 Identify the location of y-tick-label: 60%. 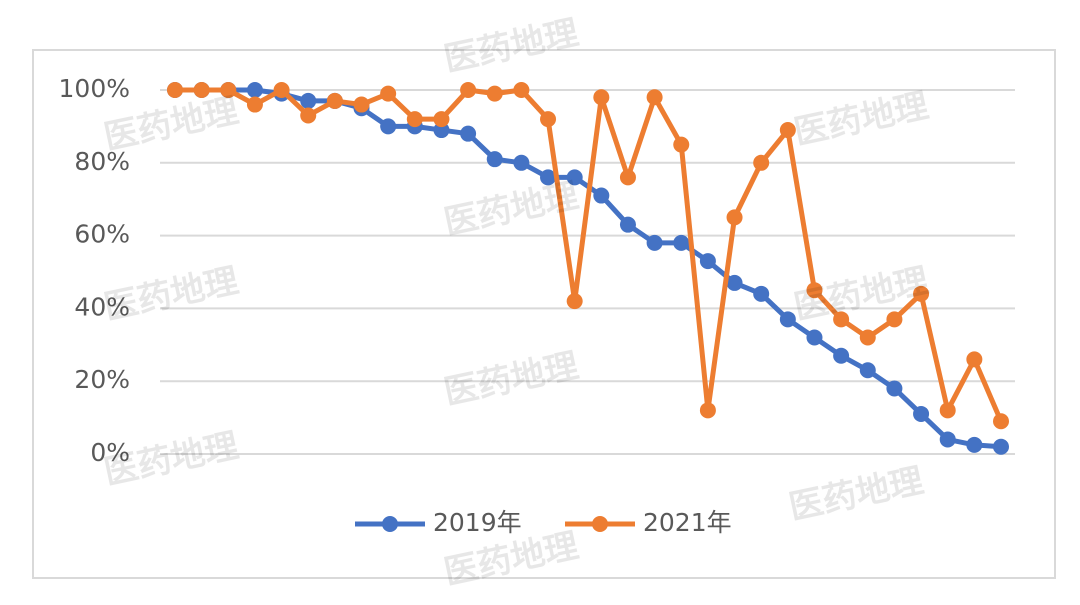
(102, 234).